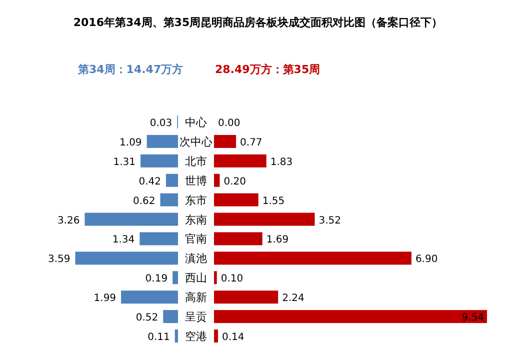 The image size is (516, 349). I want to click on y-tick-label: 滇池, so click(196, 259).